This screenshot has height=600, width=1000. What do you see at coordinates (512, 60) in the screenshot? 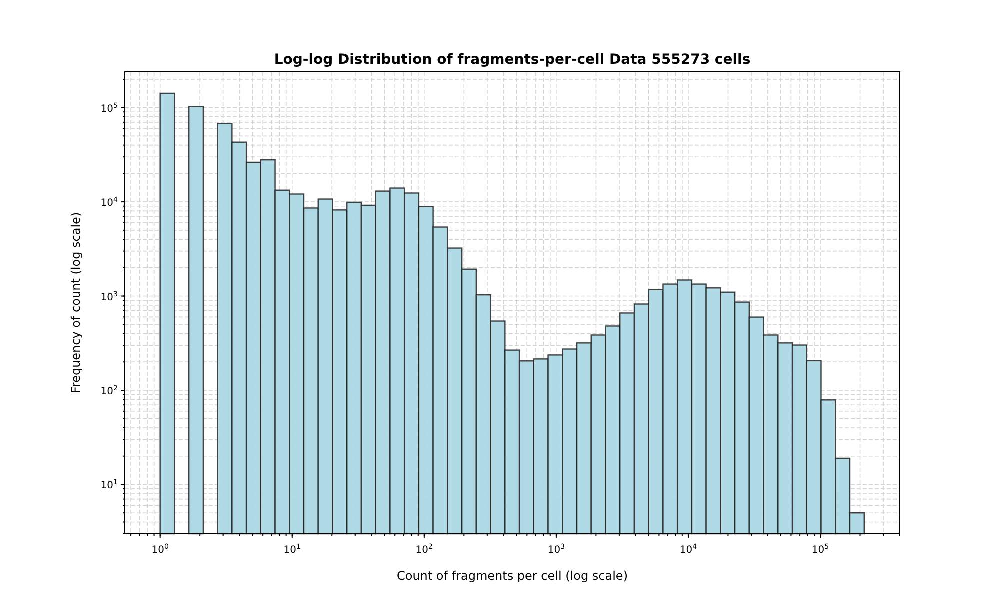
I see `chart-title: Log-log Distribution of fragments-per-cell Data 555273 cells` at bounding box center [512, 60].